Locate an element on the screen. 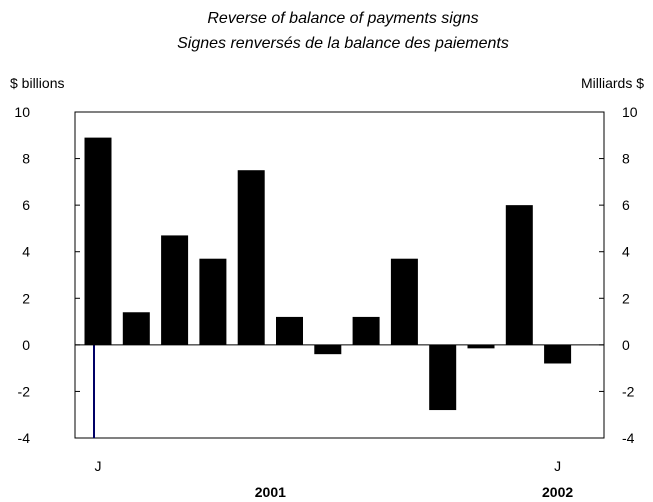 The width and height of the screenshot is (653, 502). y-tick-label-left: 6 is located at coordinates (26, 205).